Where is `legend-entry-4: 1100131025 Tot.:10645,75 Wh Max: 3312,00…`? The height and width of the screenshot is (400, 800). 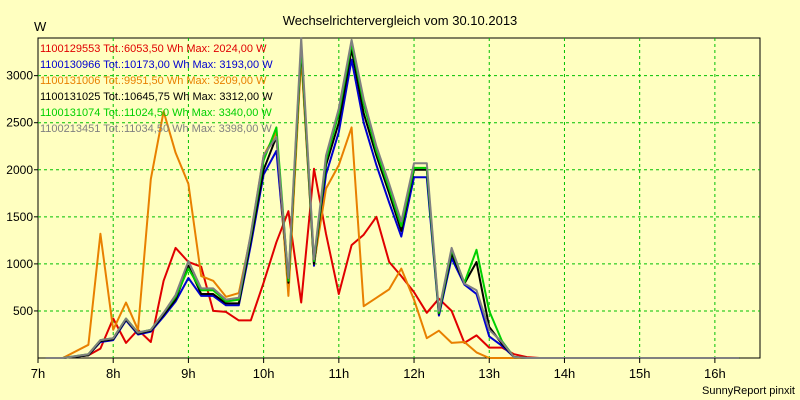 legend-entry-4: 1100131025 Tot.:10645,75 Wh Max: 3312,00… is located at coordinates (156, 97).